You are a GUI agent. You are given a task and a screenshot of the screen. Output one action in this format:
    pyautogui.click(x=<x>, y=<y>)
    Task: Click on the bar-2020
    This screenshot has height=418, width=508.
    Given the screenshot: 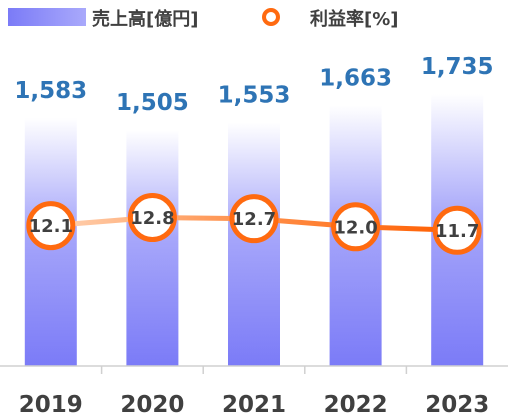 What is the action you would take?
    pyautogui.click(x=152, y=248)
    